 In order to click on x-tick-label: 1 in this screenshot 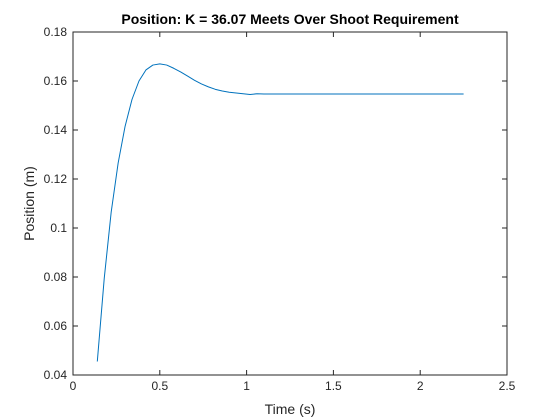, I will do `click(246, 386)`.